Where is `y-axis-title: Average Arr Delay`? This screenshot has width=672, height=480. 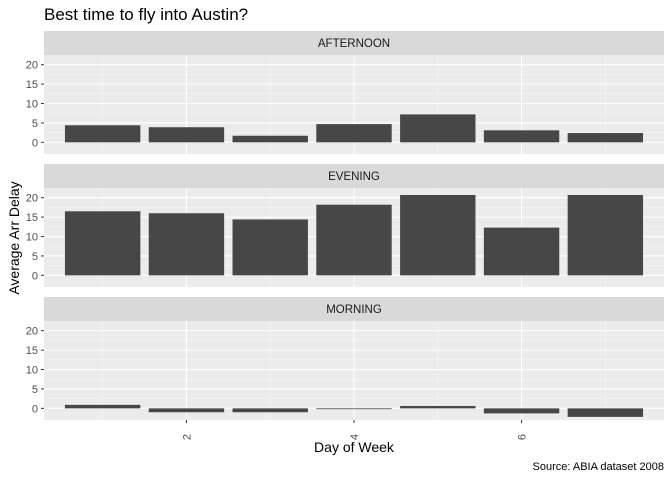 y-axis-title: Average Arr Delay is located at coordinates (14, 237).